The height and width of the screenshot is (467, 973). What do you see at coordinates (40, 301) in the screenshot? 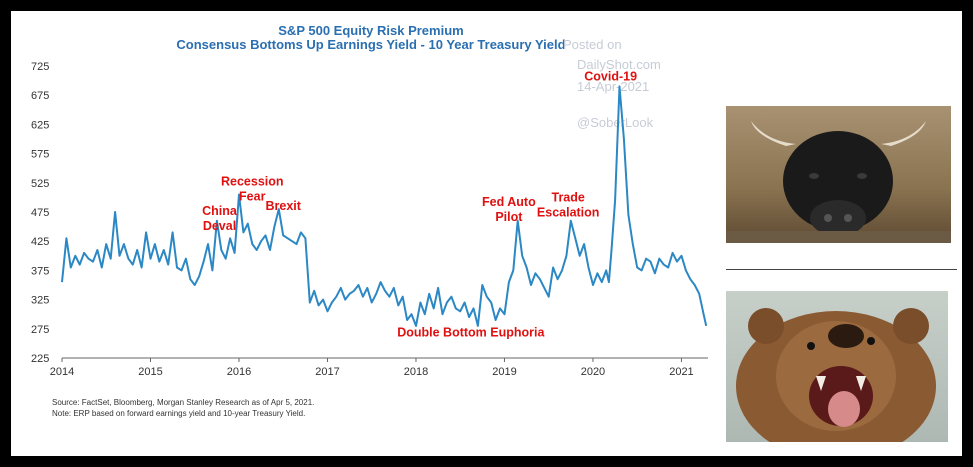
I see `y-tick-label: 325` at bounding box center [40, 301].